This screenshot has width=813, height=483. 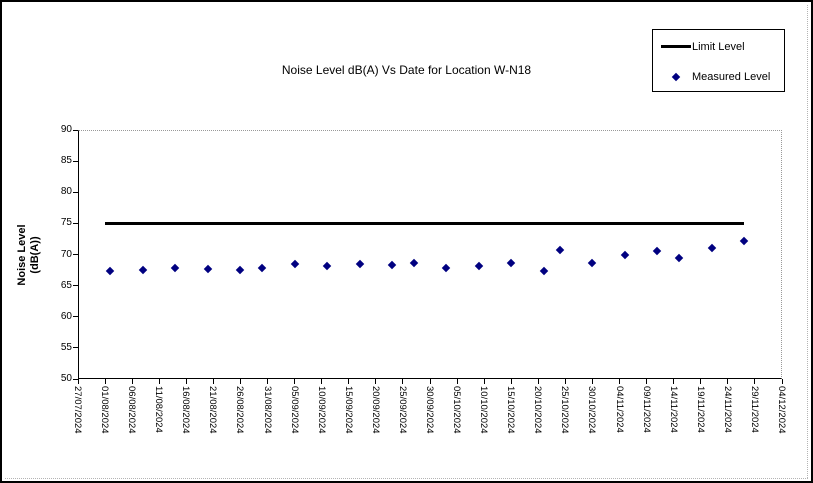 What do you see at coordinates (727, 409) in the screenshot?
I see `x-axis-tick-label: 24/11/2024` at bounding box center [727, 409].